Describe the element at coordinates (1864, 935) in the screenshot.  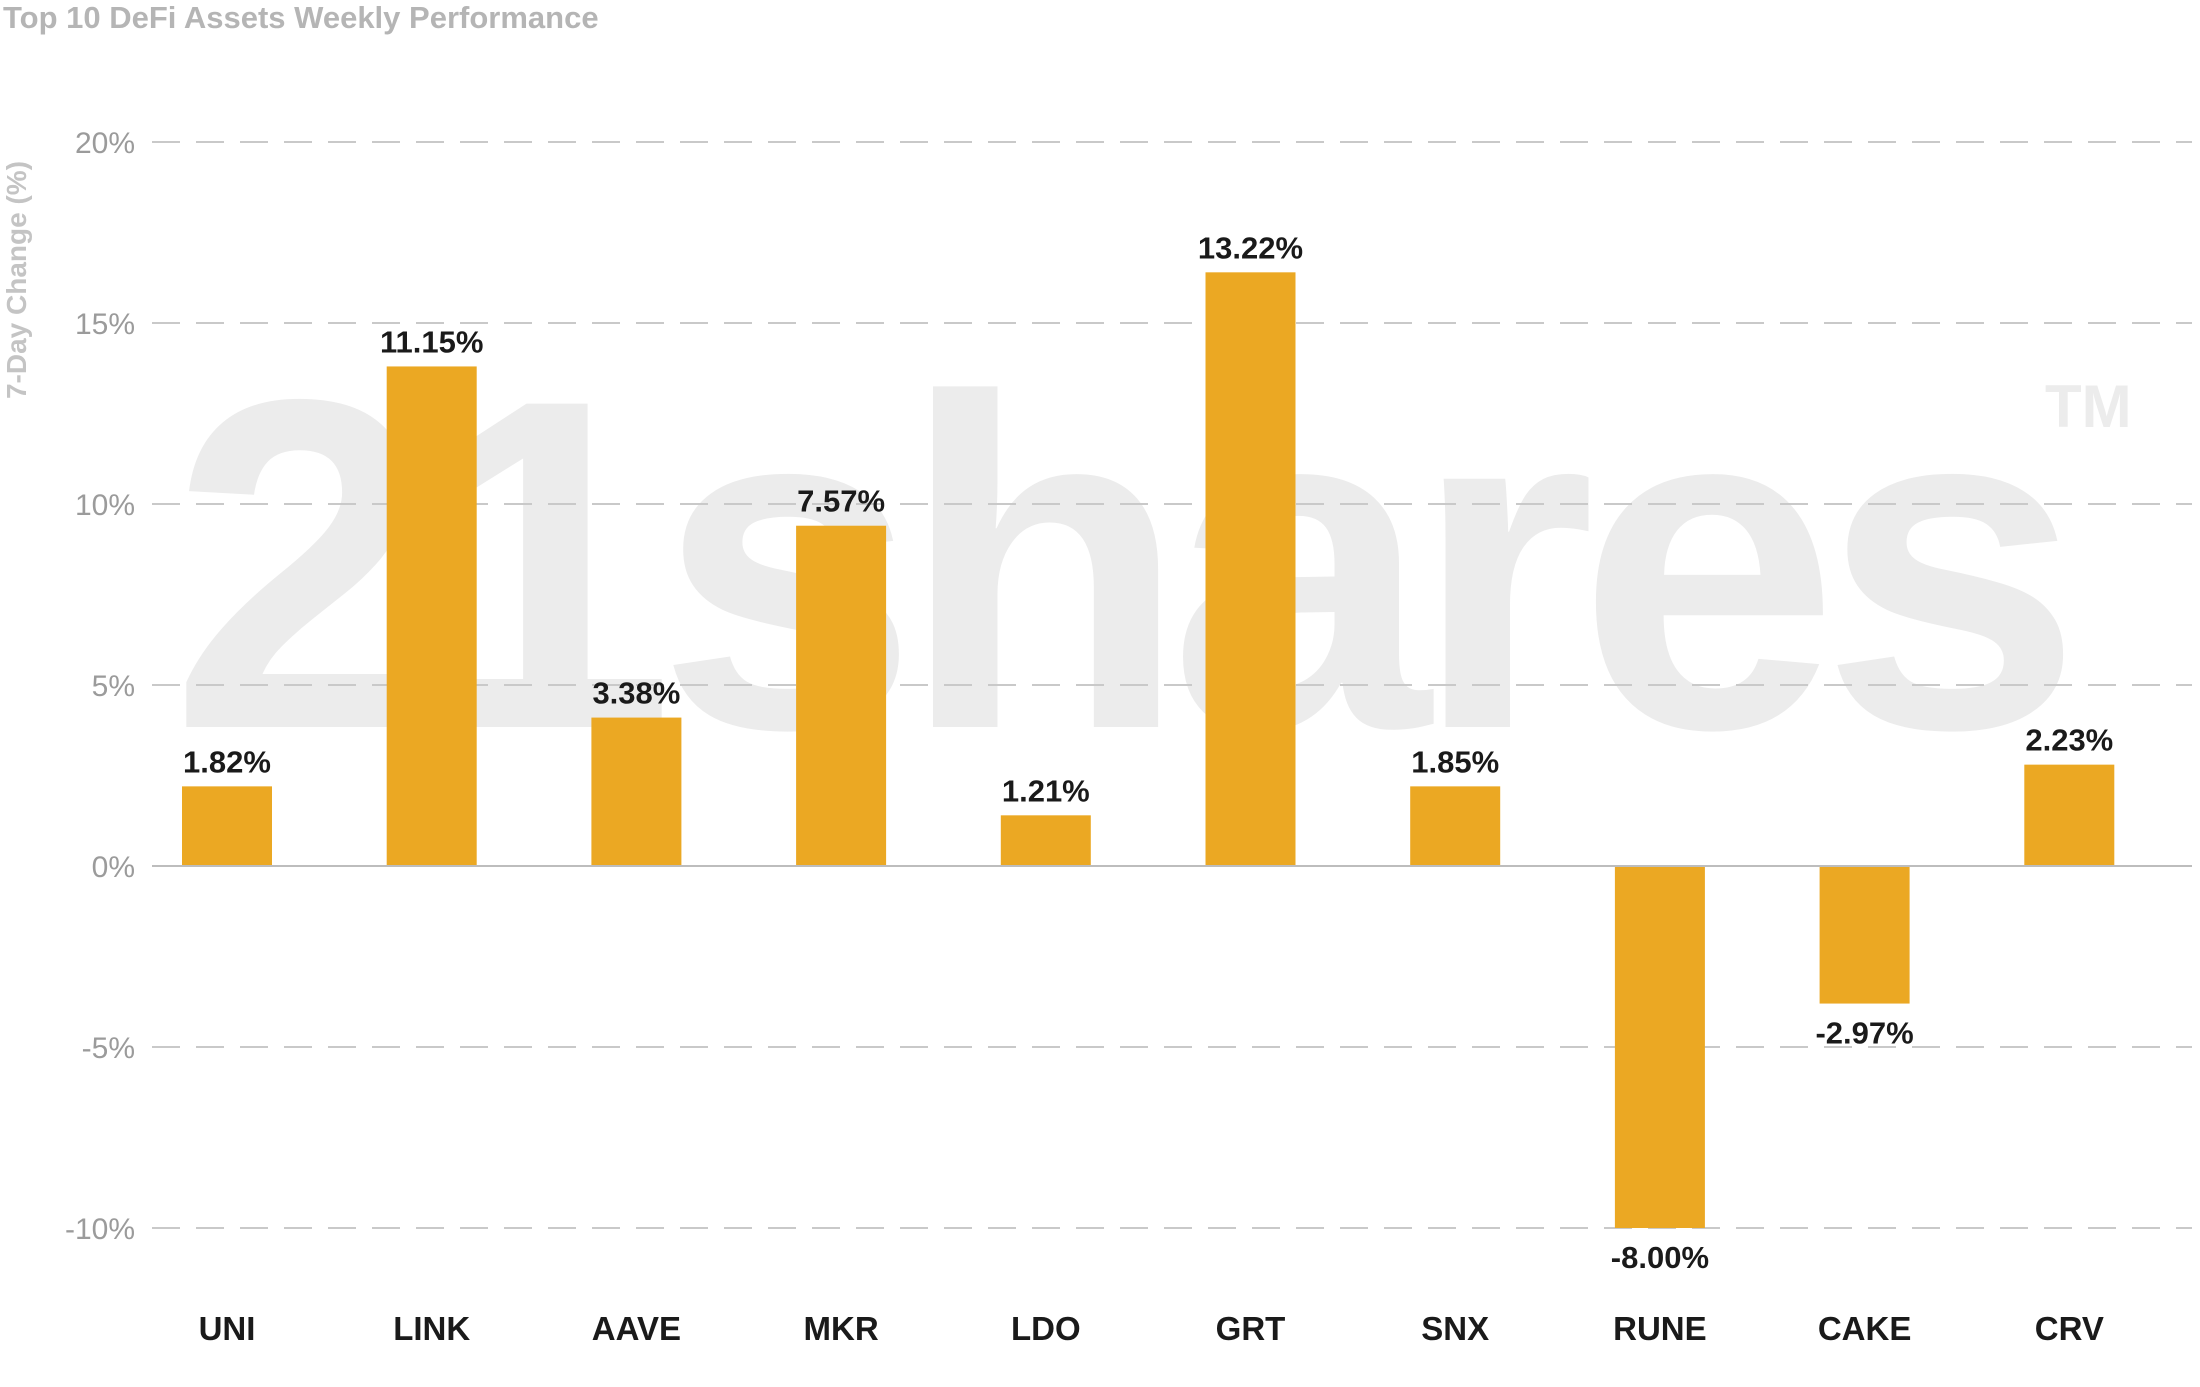
I see `bar-cake` at that location.